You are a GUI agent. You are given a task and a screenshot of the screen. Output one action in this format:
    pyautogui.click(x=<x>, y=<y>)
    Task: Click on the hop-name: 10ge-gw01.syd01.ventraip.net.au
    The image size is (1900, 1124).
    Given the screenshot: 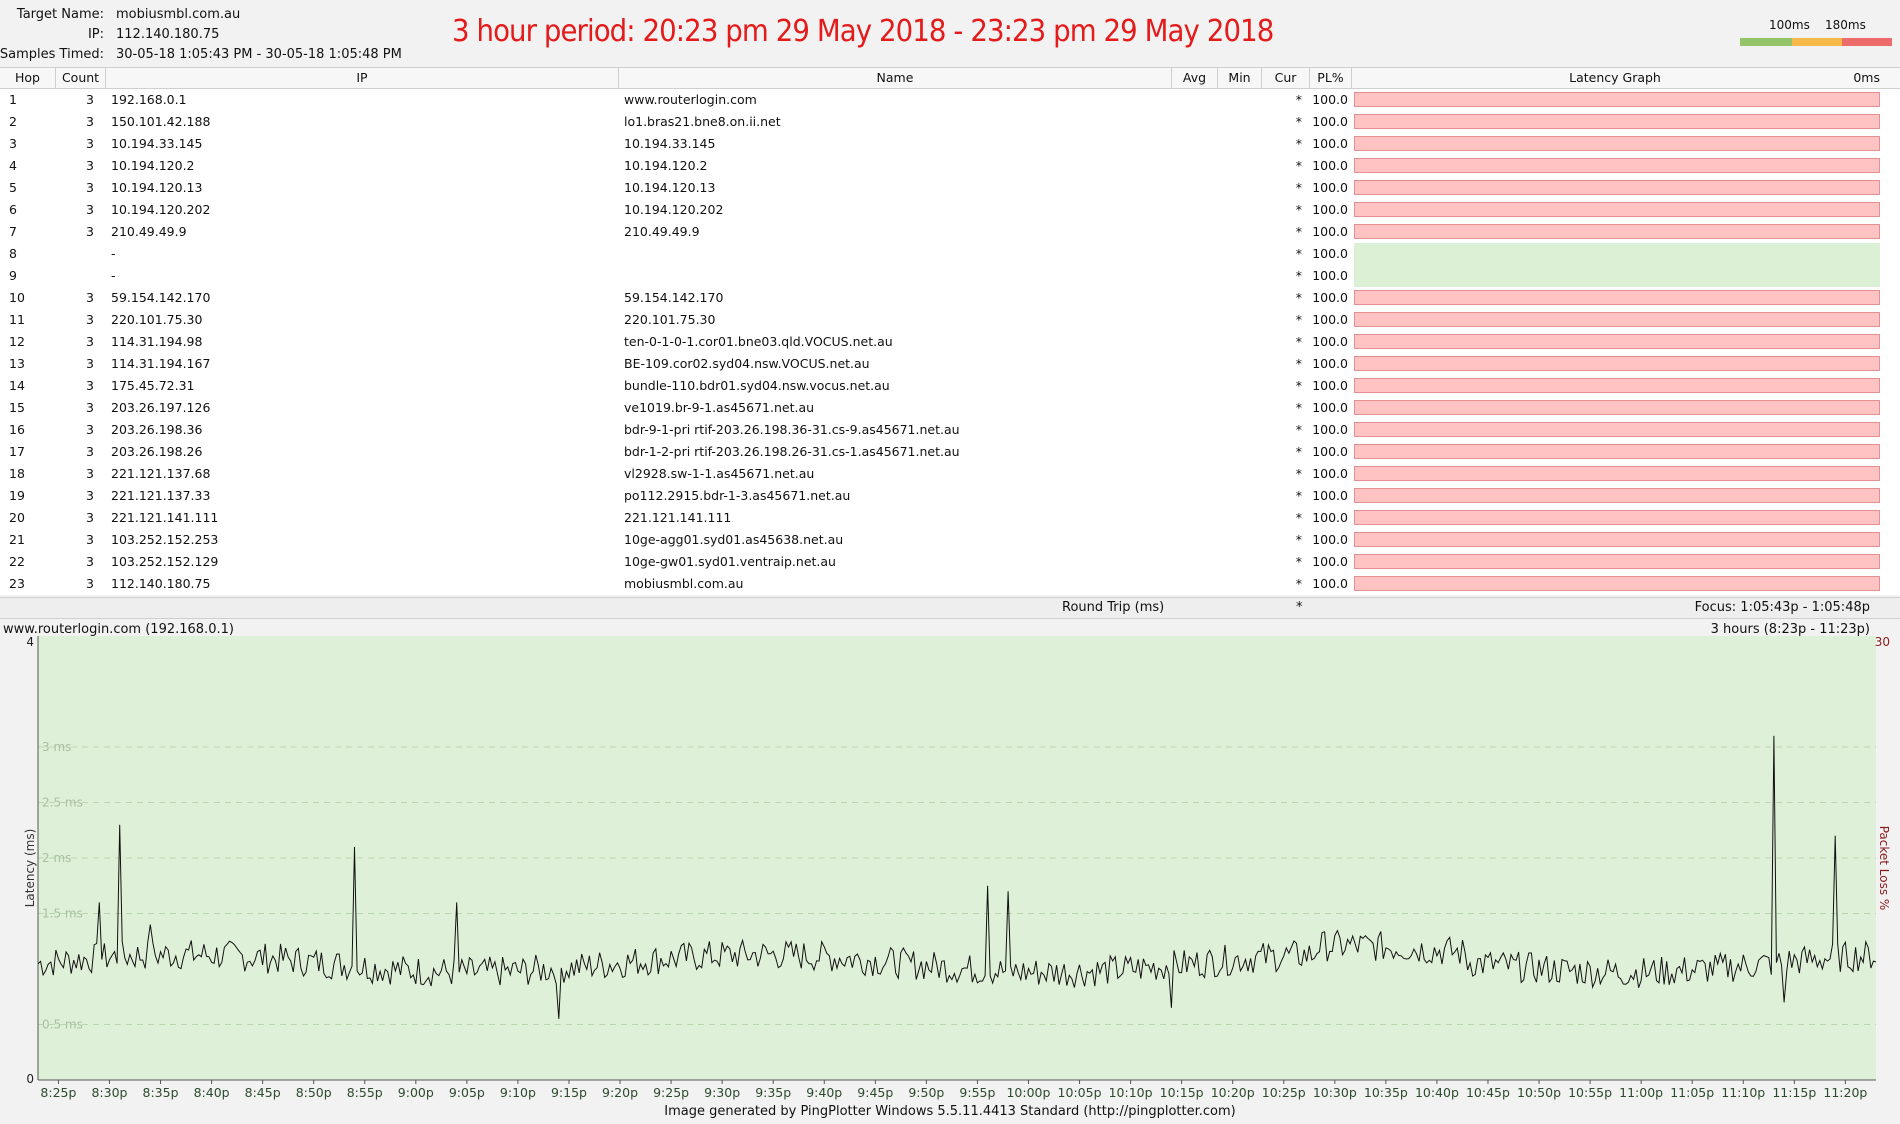 What is the action you would take?
    pyautogui.click(x=730, y=561)
    